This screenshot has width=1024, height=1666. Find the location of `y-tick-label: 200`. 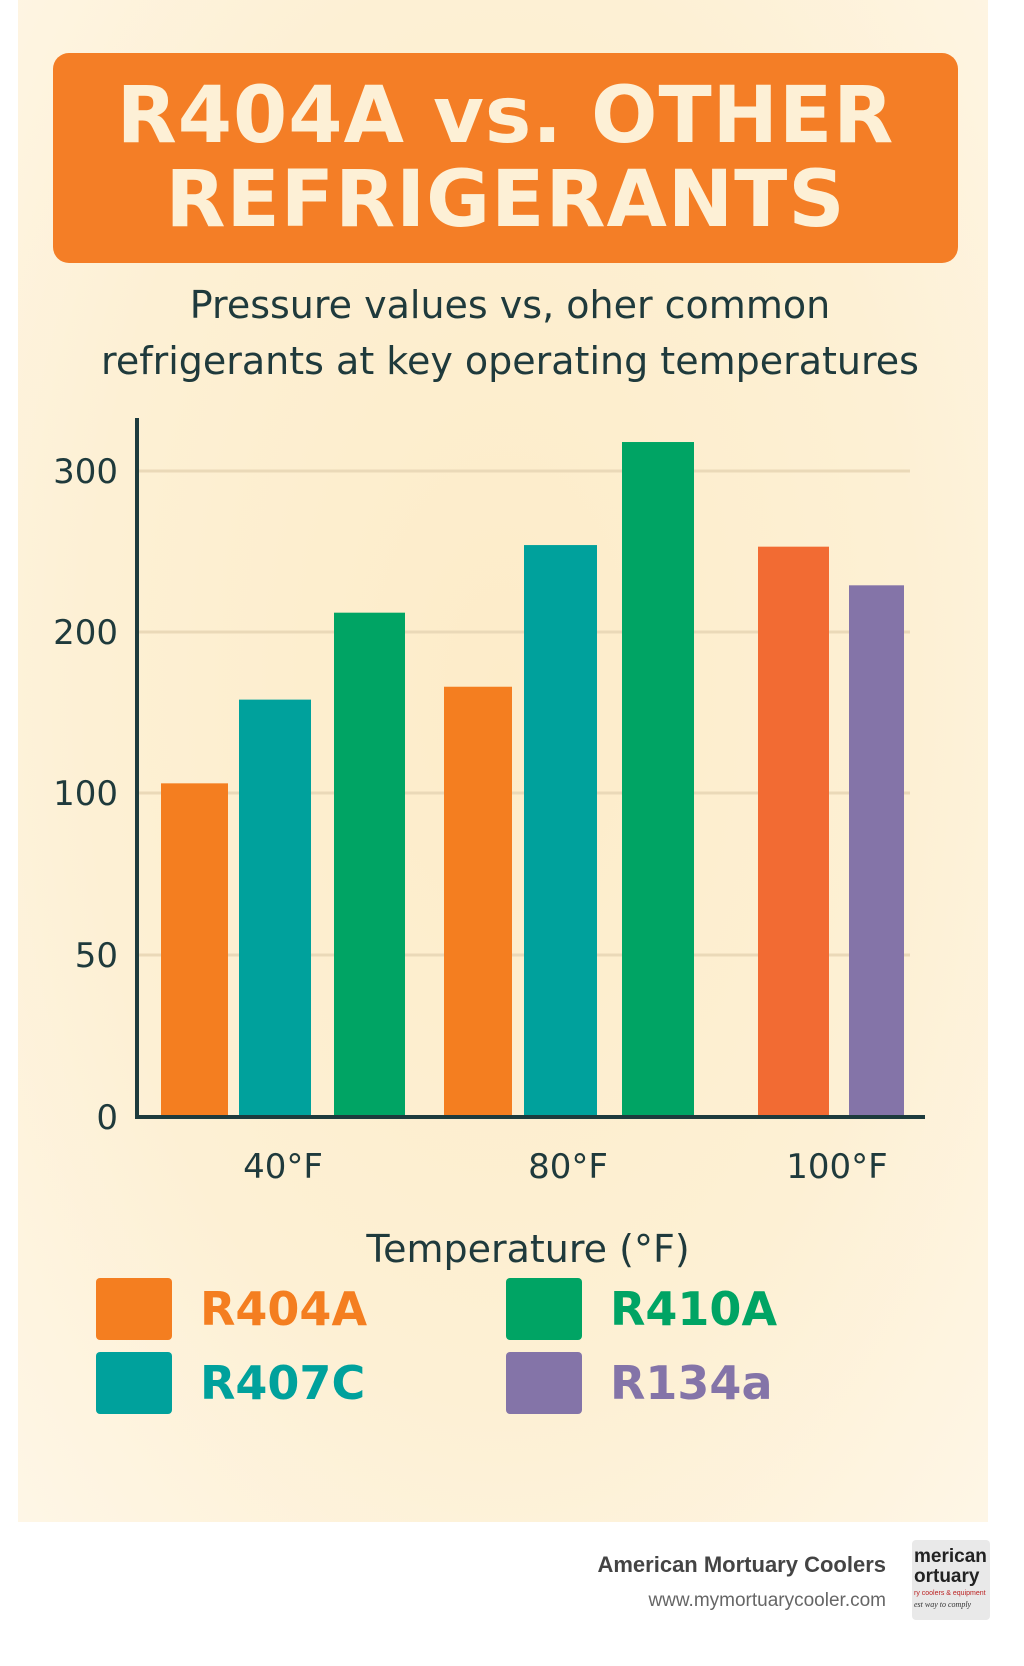

y-tick-label: 200 is located at coordinates (85, 633).